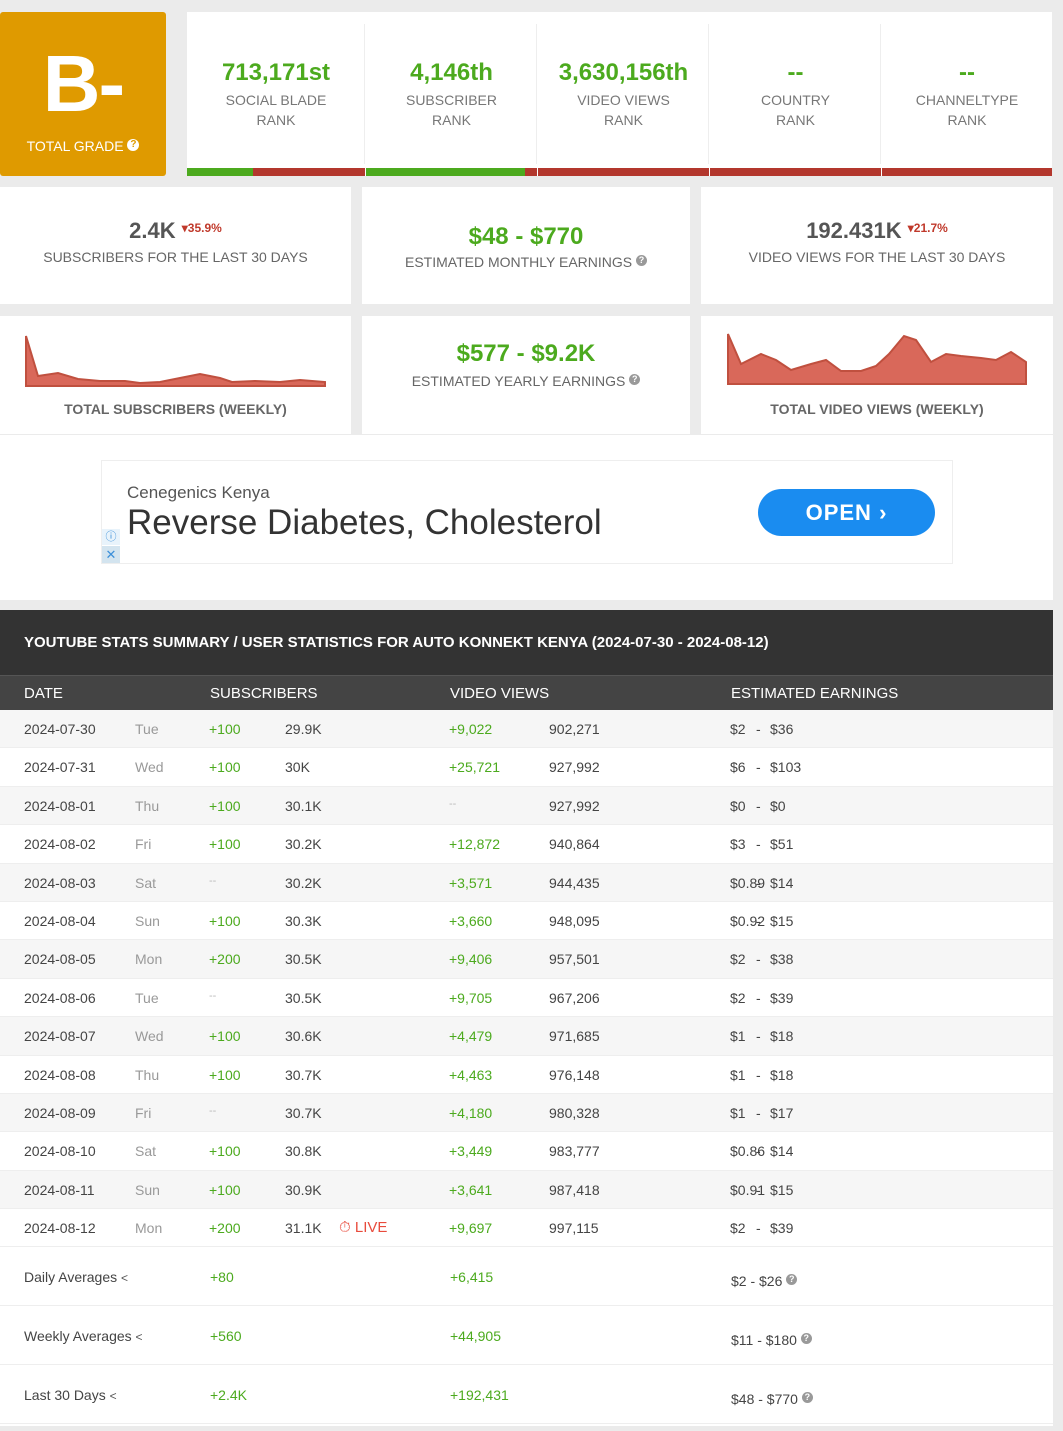 Image resolution: width=1063 pixels, height=1431 pixels. Describe the element at coordinates (228, 1395) in the screenshot. I see `averages-subscribers: +2.4K` at that location.